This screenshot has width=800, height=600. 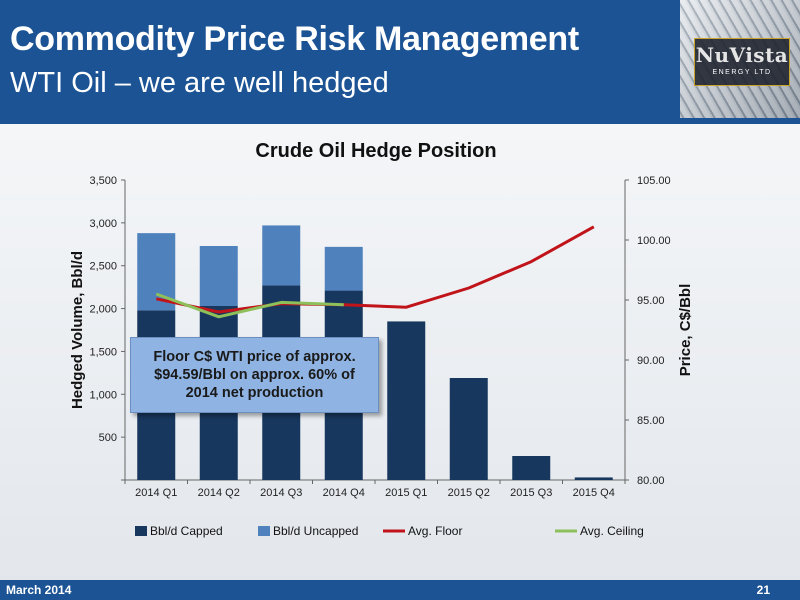 What do you see at coordinates (281, 493) in the screenshot?
I see `x-tick-label: 2014 Q3` at bounding box center [281, 493].